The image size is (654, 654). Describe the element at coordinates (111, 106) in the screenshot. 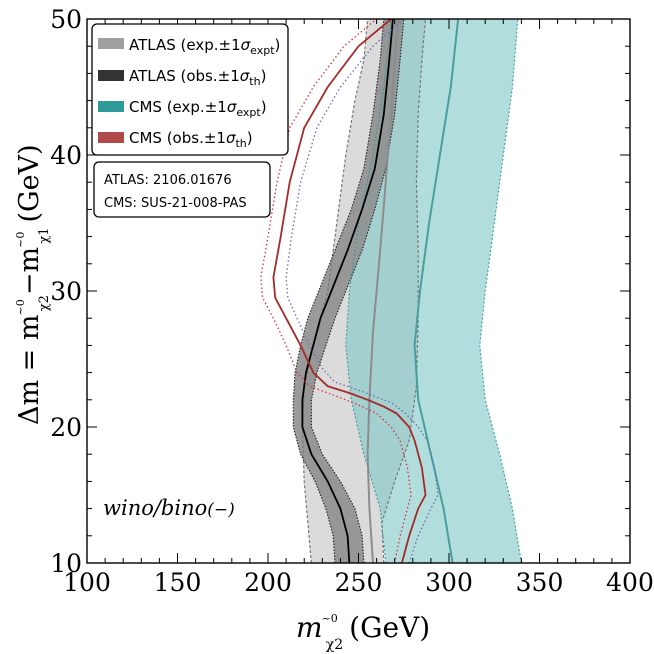

I see `legend-swatch-cms-exp` at that location.